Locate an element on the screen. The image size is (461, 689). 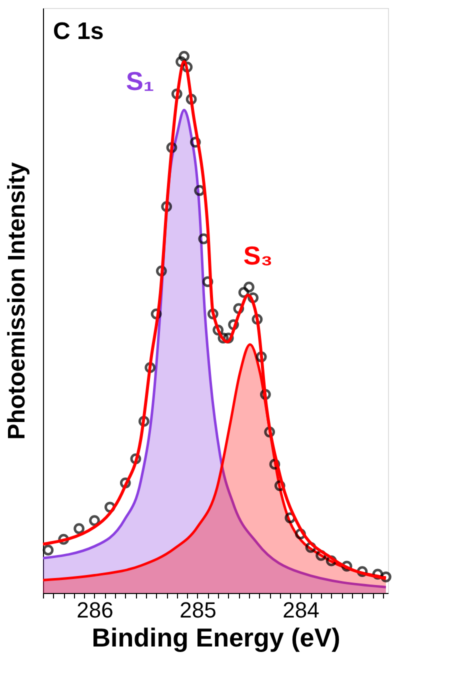
text: S₃ is located at coordinates (258, 255).